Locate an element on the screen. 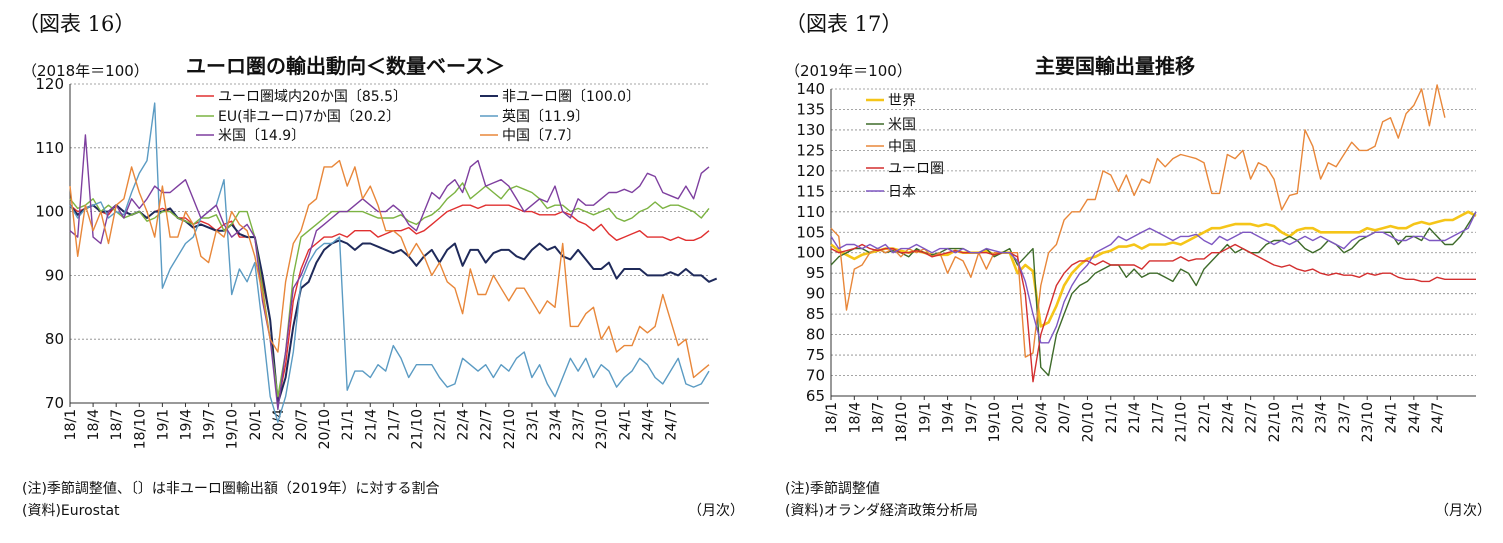 The image size is (1503, 543). legend-label: 世界 is located at coordinates (902, 101).